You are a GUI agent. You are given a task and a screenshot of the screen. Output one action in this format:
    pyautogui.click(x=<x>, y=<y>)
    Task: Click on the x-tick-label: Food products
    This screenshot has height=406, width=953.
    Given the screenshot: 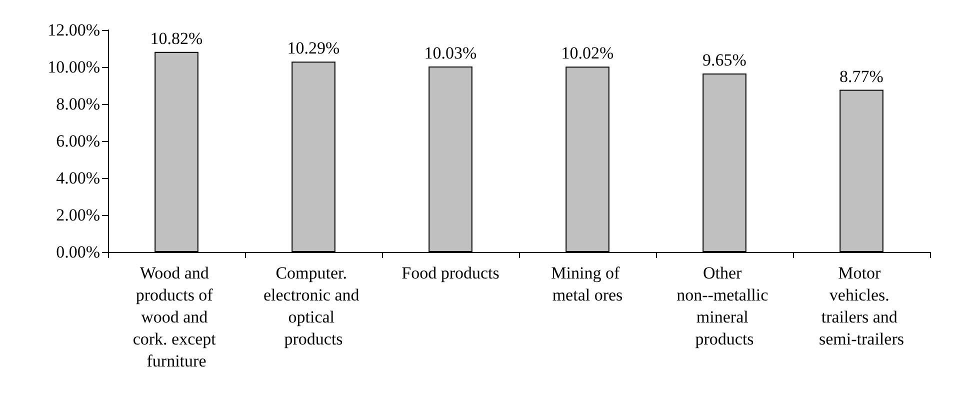 What is the action you would take?
    pyautogui.click(x=451, y=273)
    